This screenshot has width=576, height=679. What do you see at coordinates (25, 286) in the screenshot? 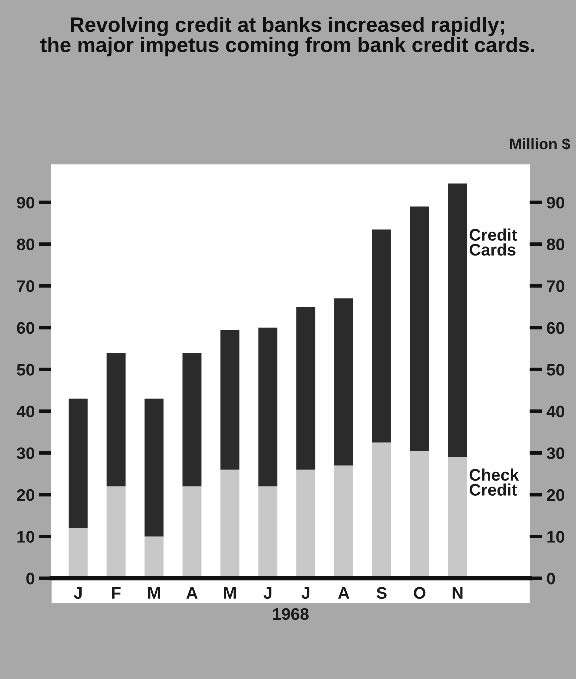
I see `y-tick-label: 70` at bounding box center [25, 286].